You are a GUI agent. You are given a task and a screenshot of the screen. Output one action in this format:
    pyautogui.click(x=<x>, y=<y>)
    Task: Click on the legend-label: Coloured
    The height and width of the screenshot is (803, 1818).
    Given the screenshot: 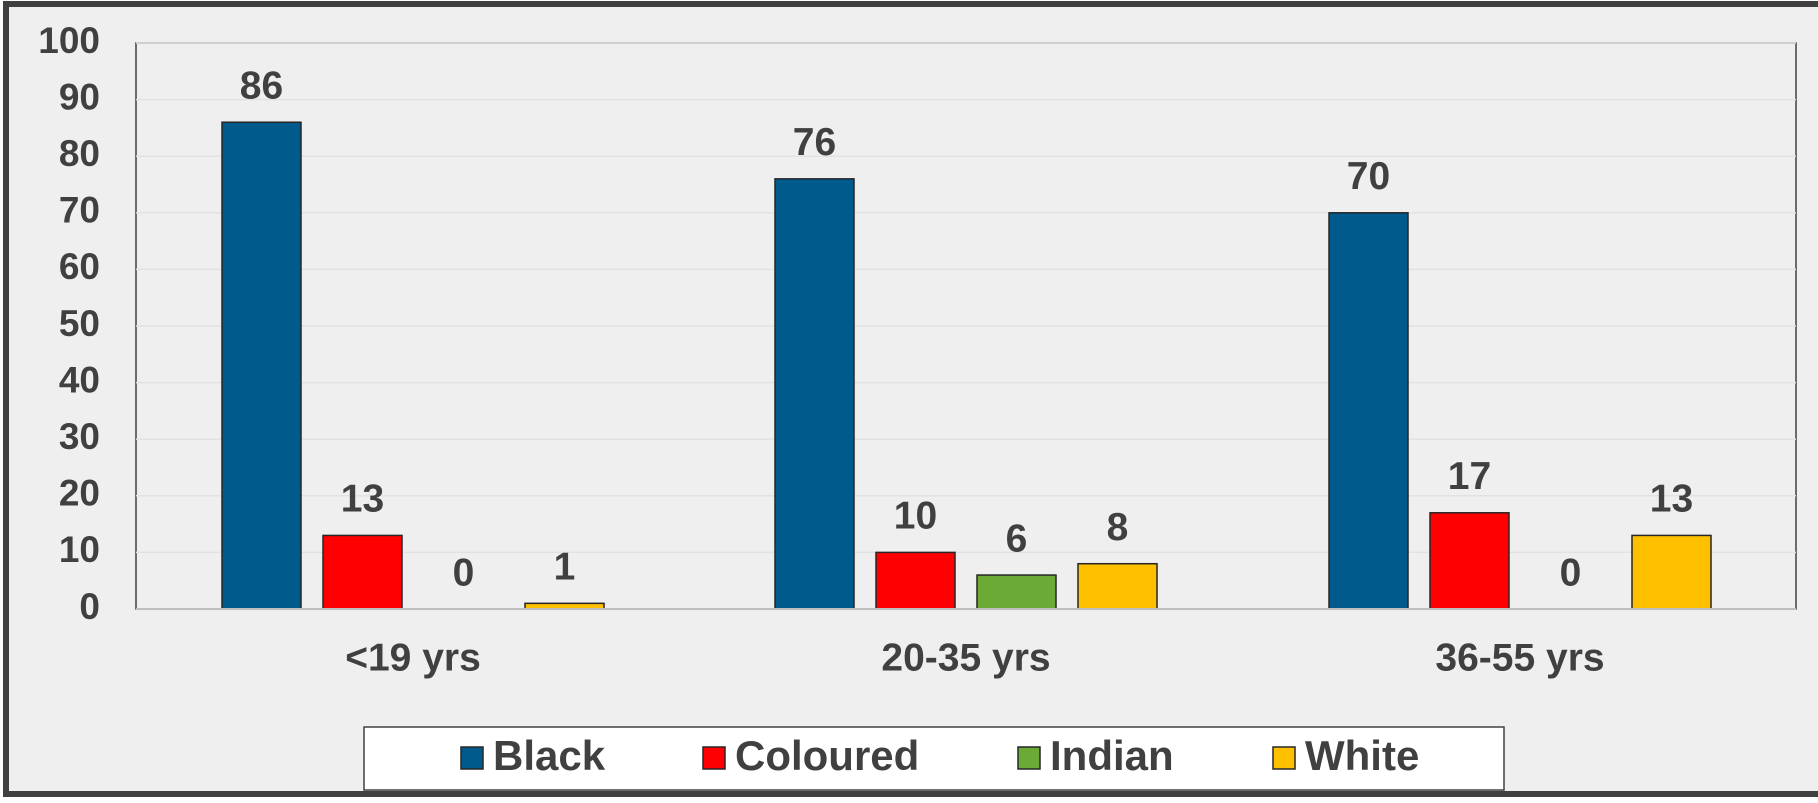 What is the action you would take?
    pyautogui.click(x=827, y=755)
    